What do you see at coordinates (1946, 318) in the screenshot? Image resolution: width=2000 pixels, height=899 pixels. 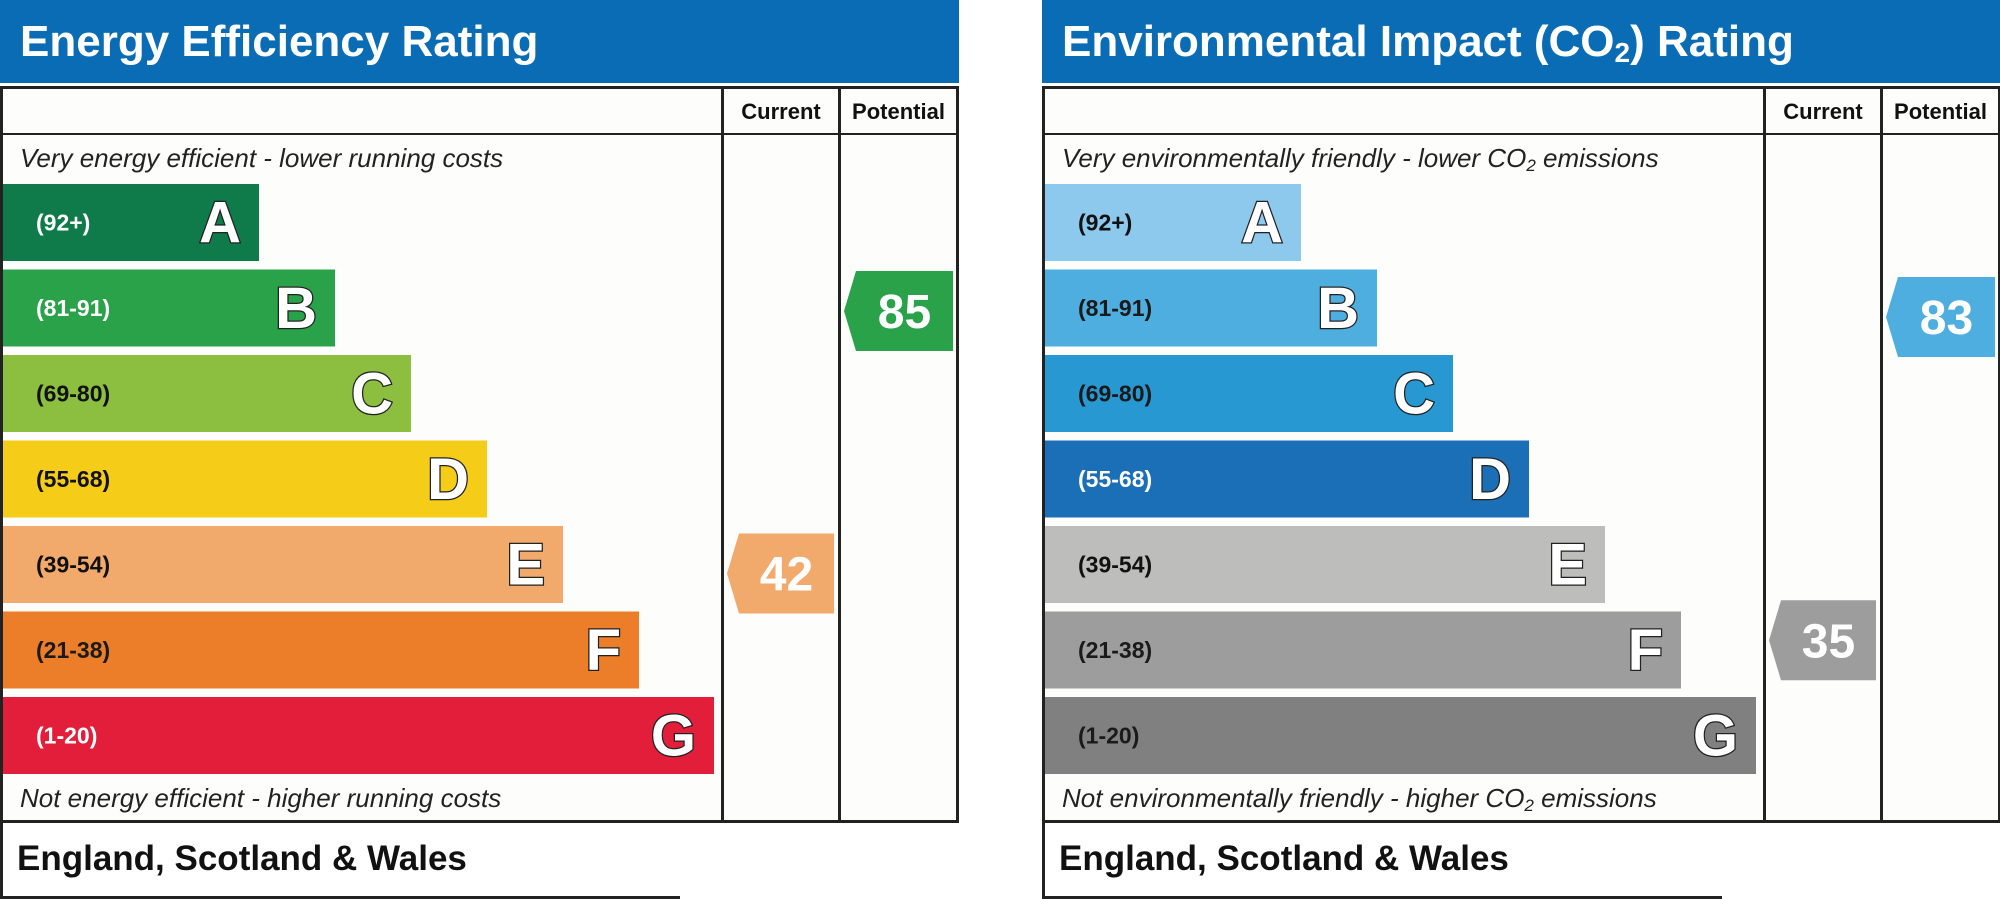 I see `potential-rating-arrow-value: 83` at bounding box center [1946, 318].